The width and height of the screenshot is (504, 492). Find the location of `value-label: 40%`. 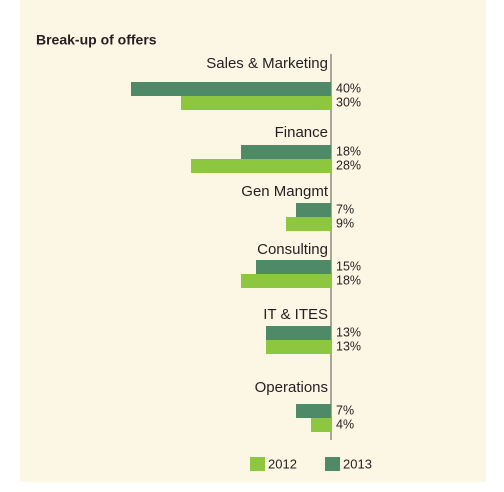

value-label: 40% is located at coordinates (348, 88).